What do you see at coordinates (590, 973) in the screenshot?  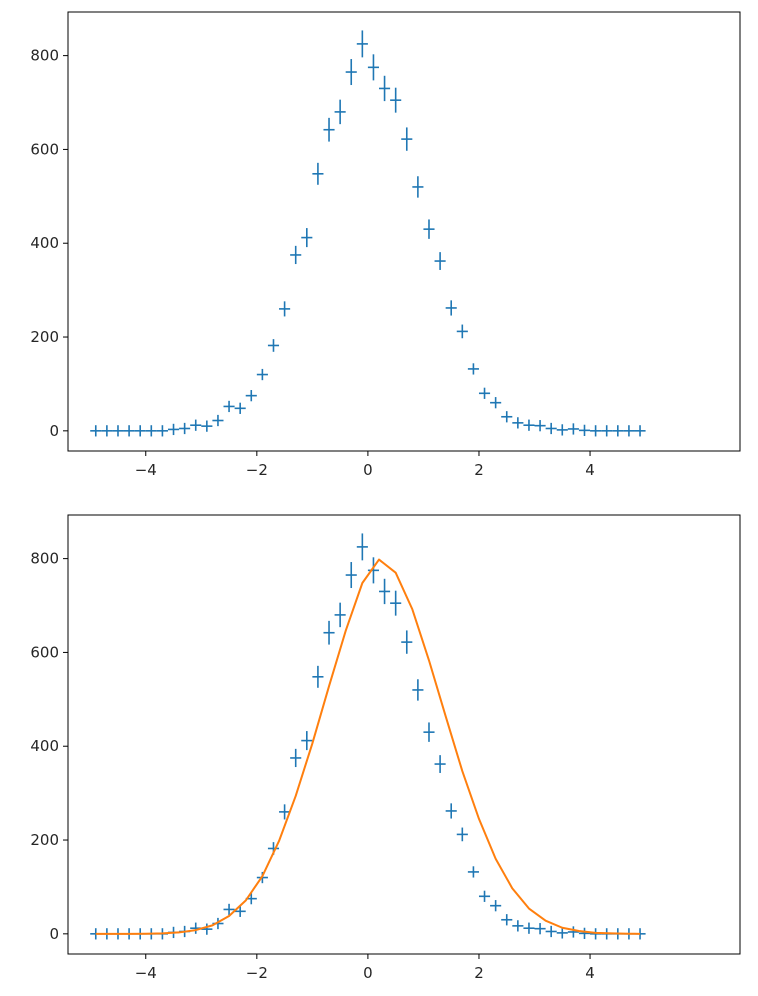 I see `bottom-x-tick-label: 4` at bounding box center [590, 973].